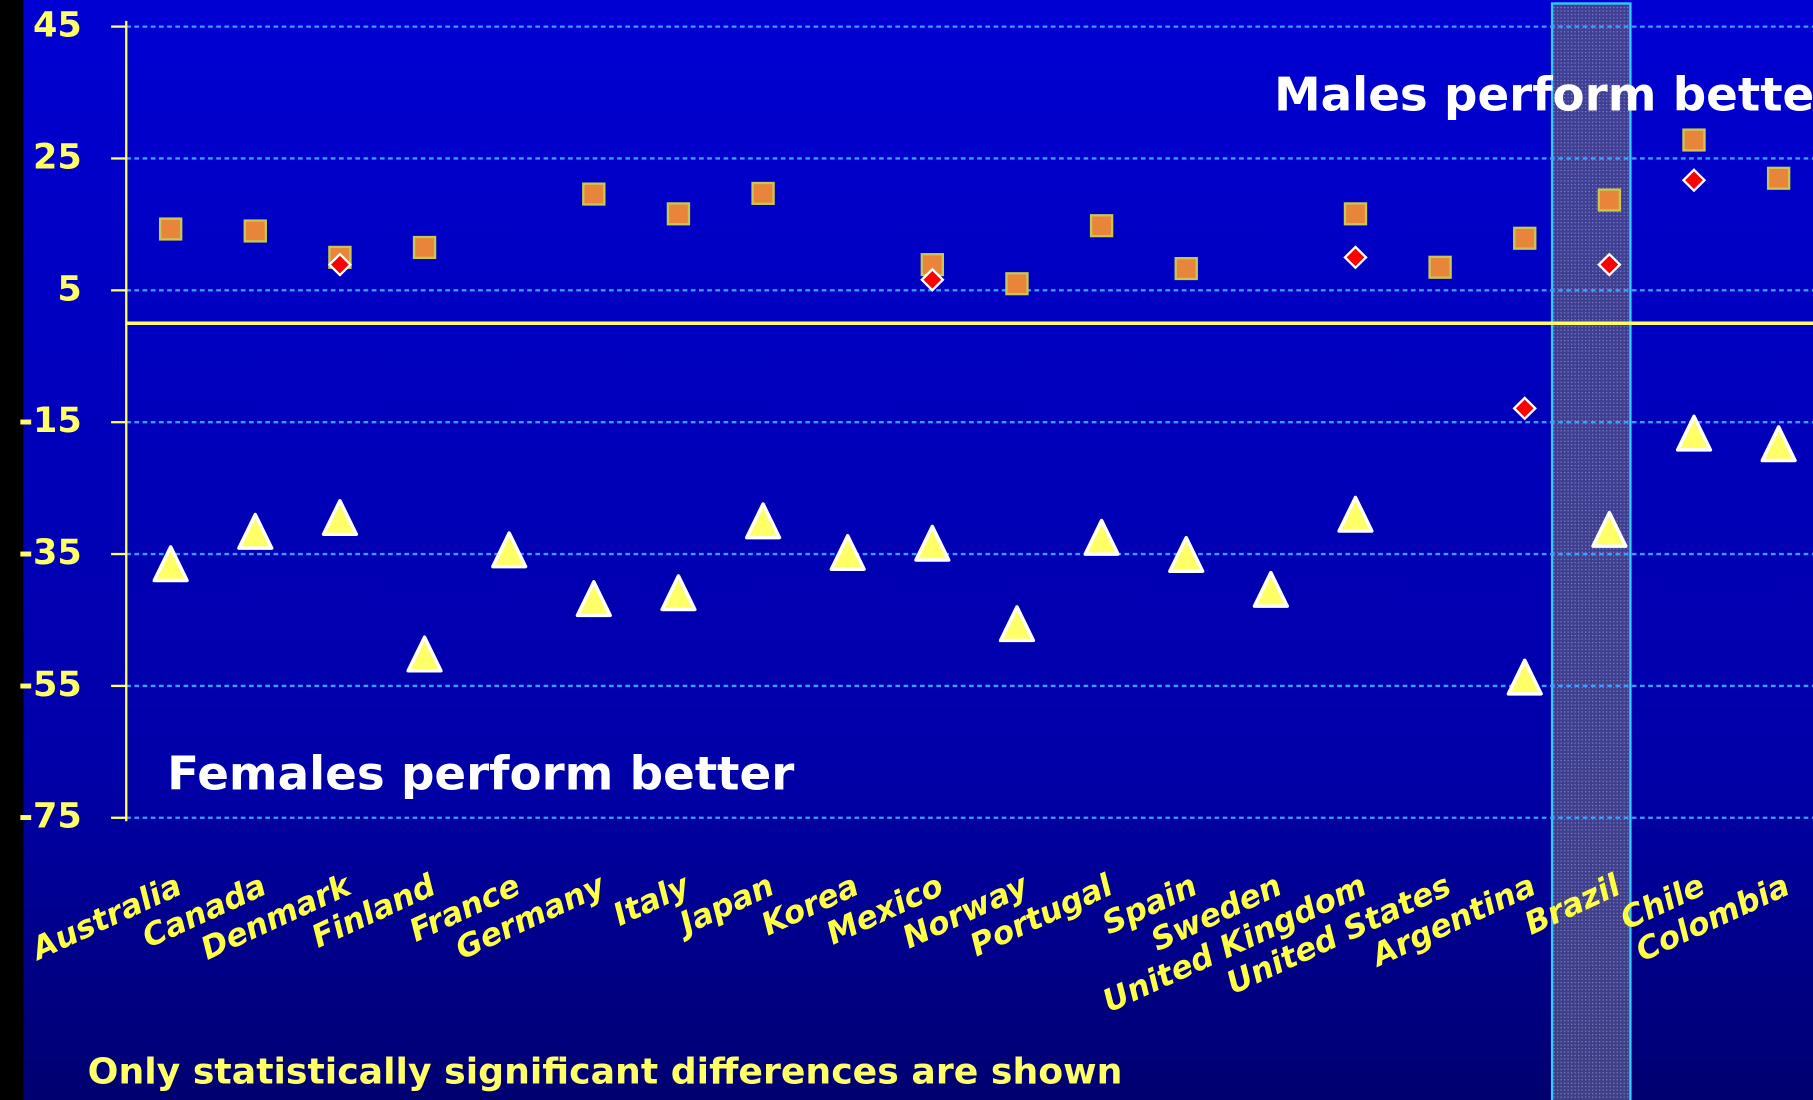  Describe the element at coordinates (57, 158) in the screenshot. I see `y-tick-label: 25` at that location.